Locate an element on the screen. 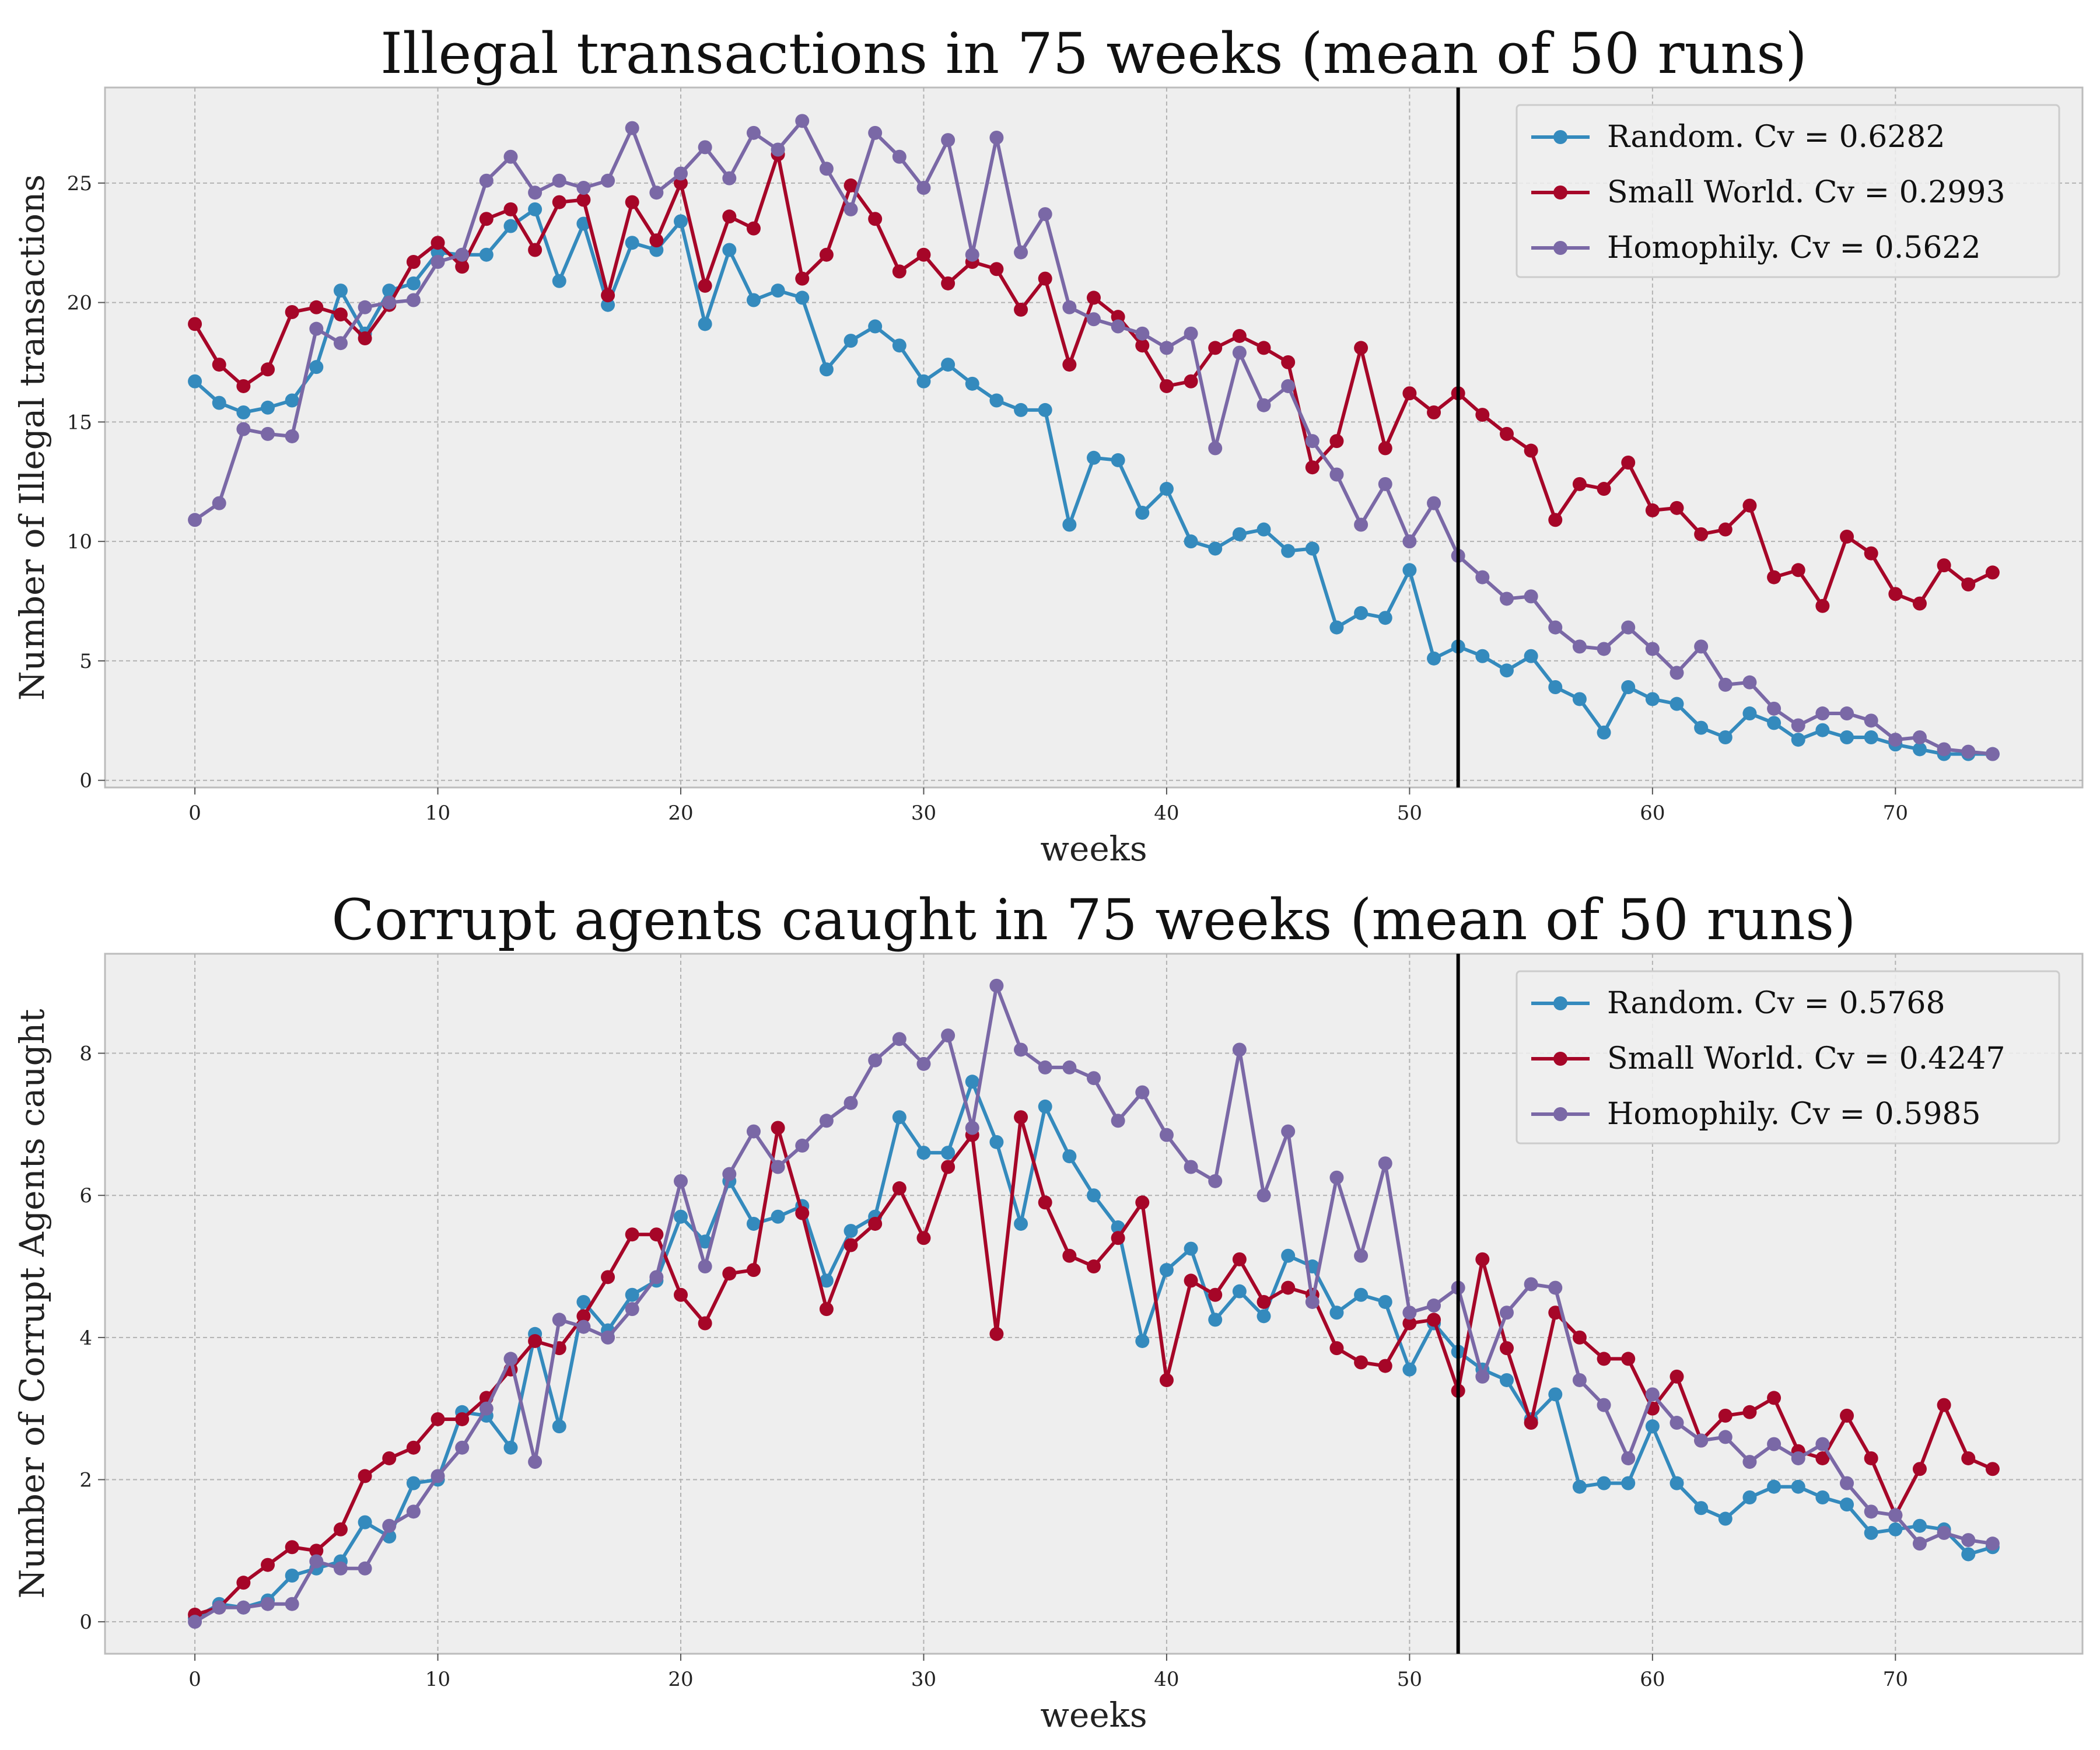 The image size is (2100, 1750). x-tick-label: 20 is located at coordinates (680, 1679).